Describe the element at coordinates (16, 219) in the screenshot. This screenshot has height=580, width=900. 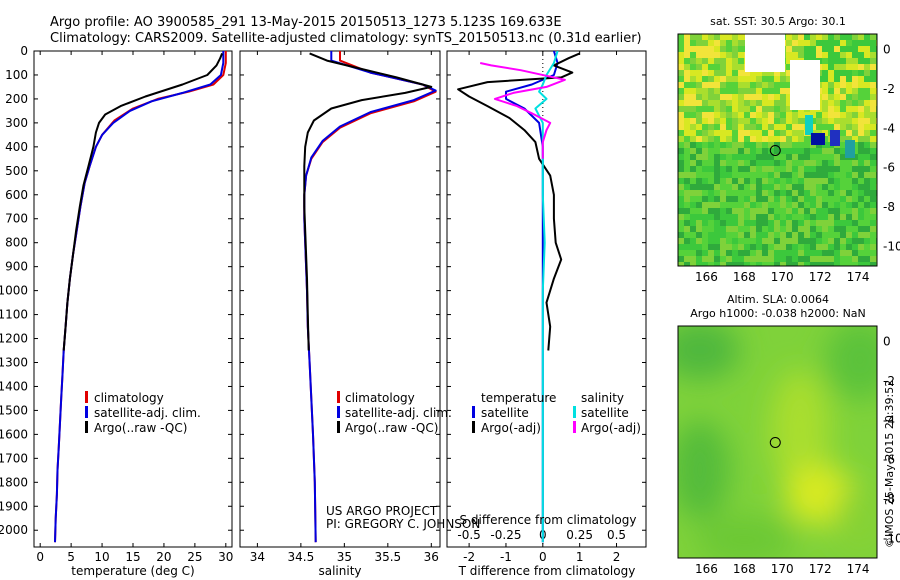
I see `depth-tick-label: 700` at that location.